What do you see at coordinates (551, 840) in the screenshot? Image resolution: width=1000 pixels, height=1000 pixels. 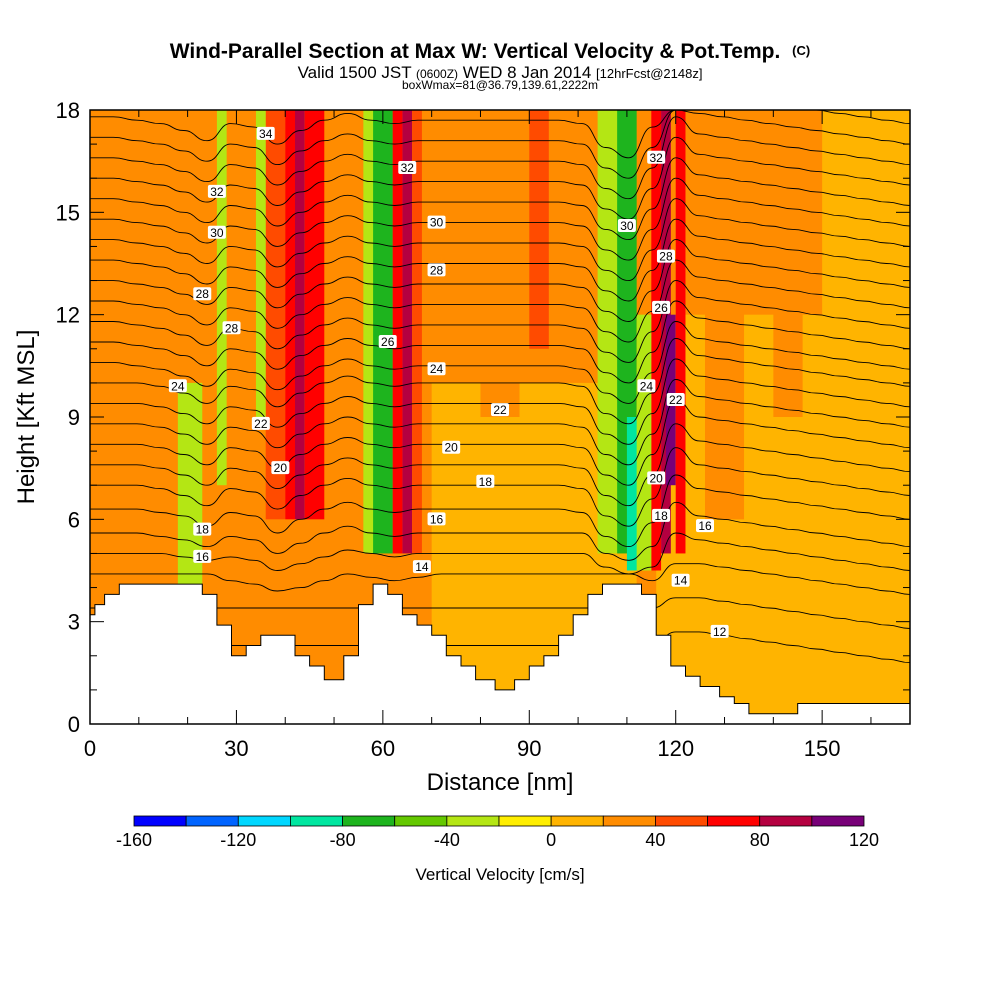 I see `colorbar-tick-label: 0` at bounding box center [551, 840].